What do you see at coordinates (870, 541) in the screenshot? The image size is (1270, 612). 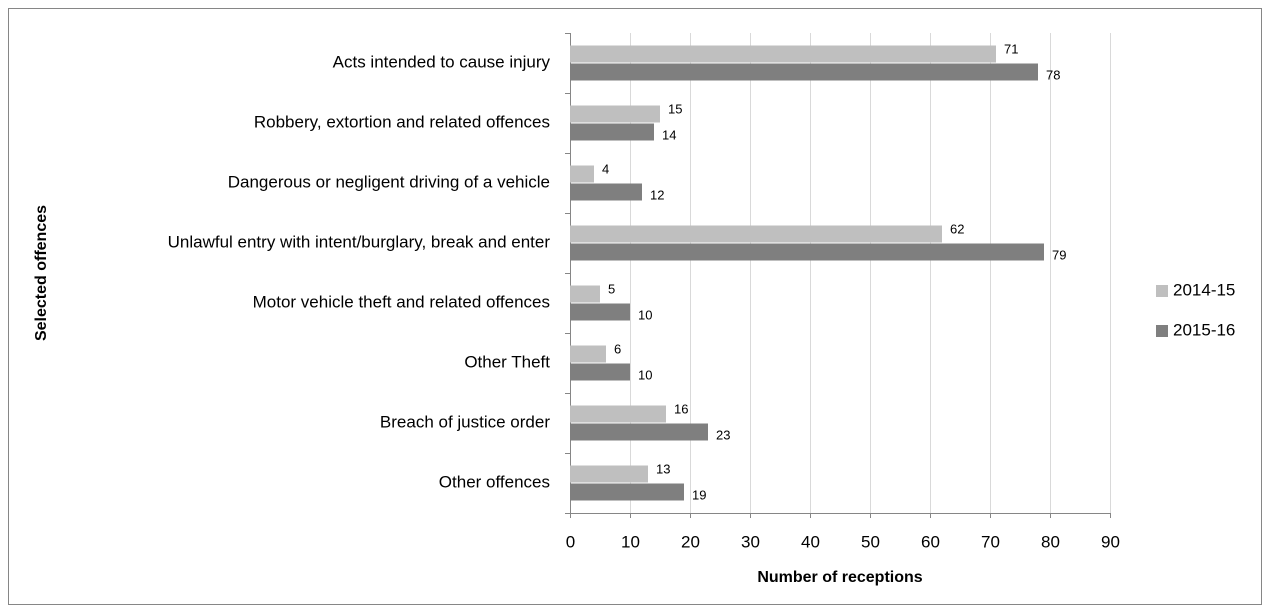 I see `x-tick-label: 50` at bounding box center [870, 541].